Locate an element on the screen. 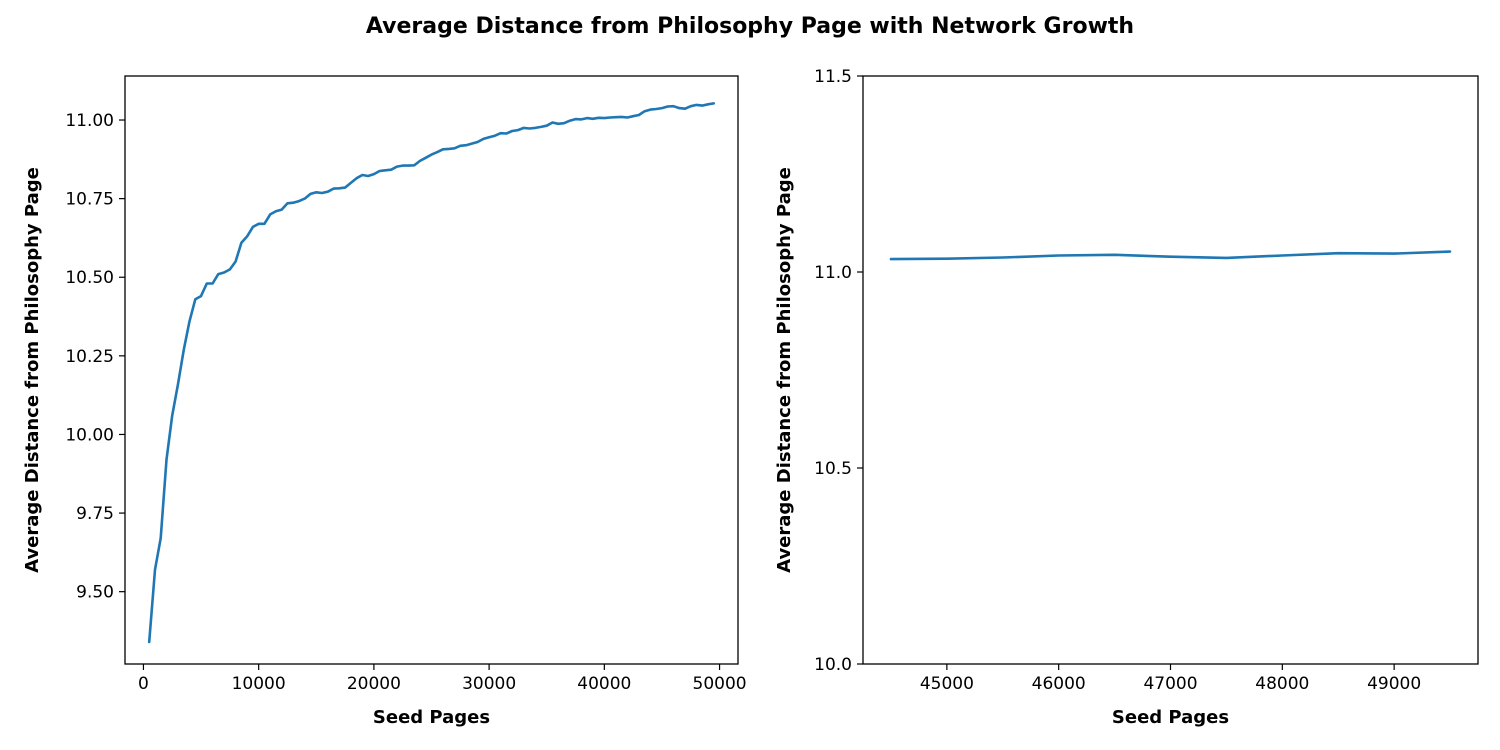  right-y-tick-label: 11.0 is located at coordinates (833, 273).